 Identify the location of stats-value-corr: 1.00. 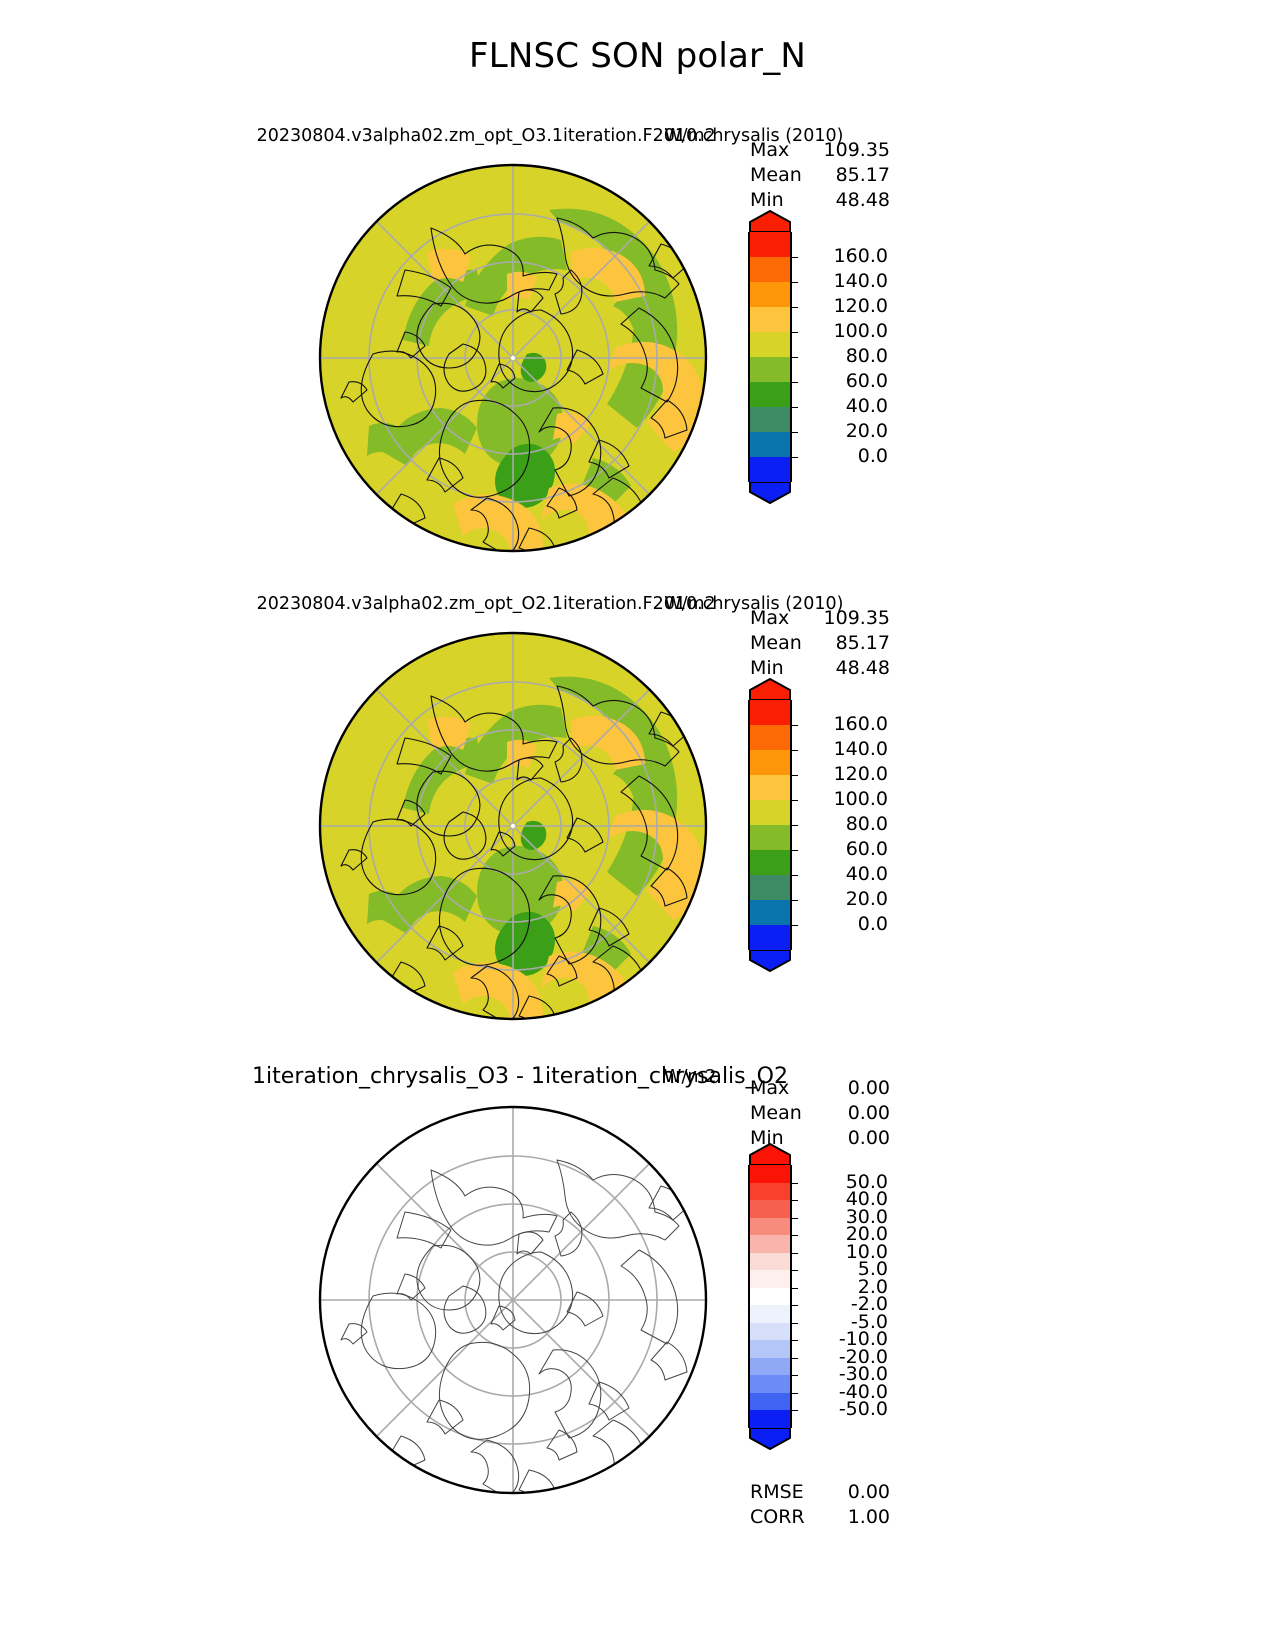
(868, 1516).